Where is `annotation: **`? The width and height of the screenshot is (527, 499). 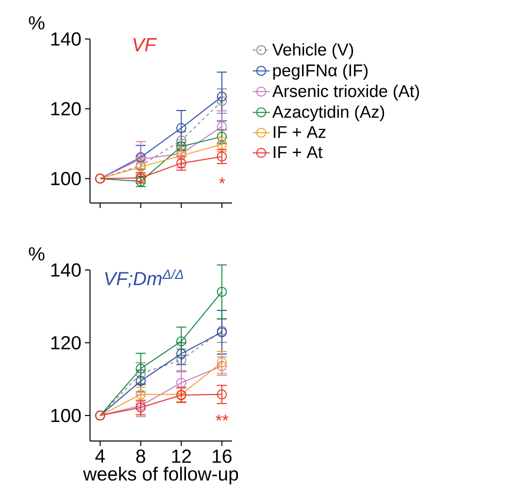 annotation: ** is located at coordinates (222, 417).